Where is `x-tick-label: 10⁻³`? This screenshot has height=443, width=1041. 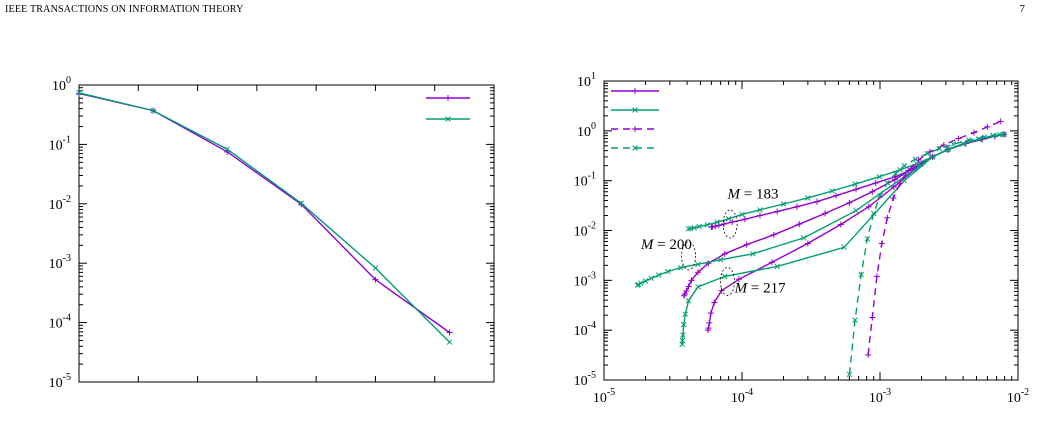 x-tick-label: 10⁻³ is located at coordinates (880, 396).